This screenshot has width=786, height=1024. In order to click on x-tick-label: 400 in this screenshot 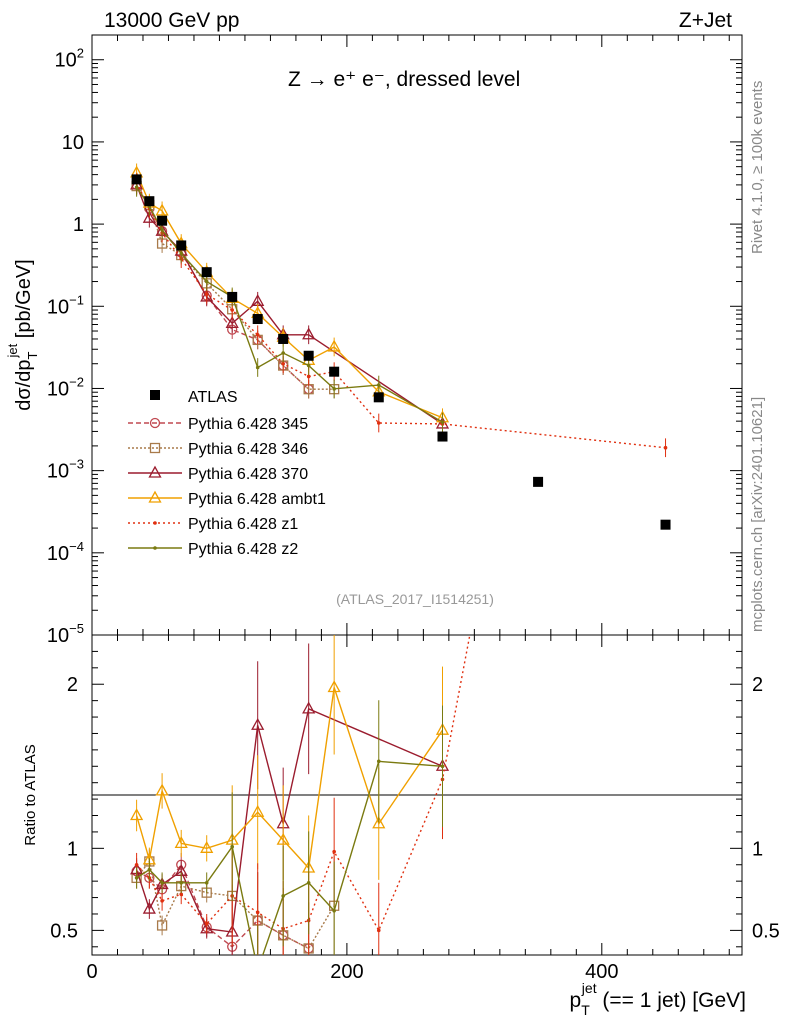, I will do `click(601, 972)`.